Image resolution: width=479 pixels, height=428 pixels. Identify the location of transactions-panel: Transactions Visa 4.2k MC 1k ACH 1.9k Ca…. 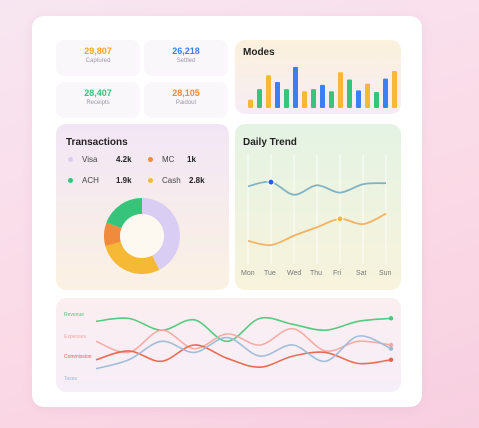
(142, 207).